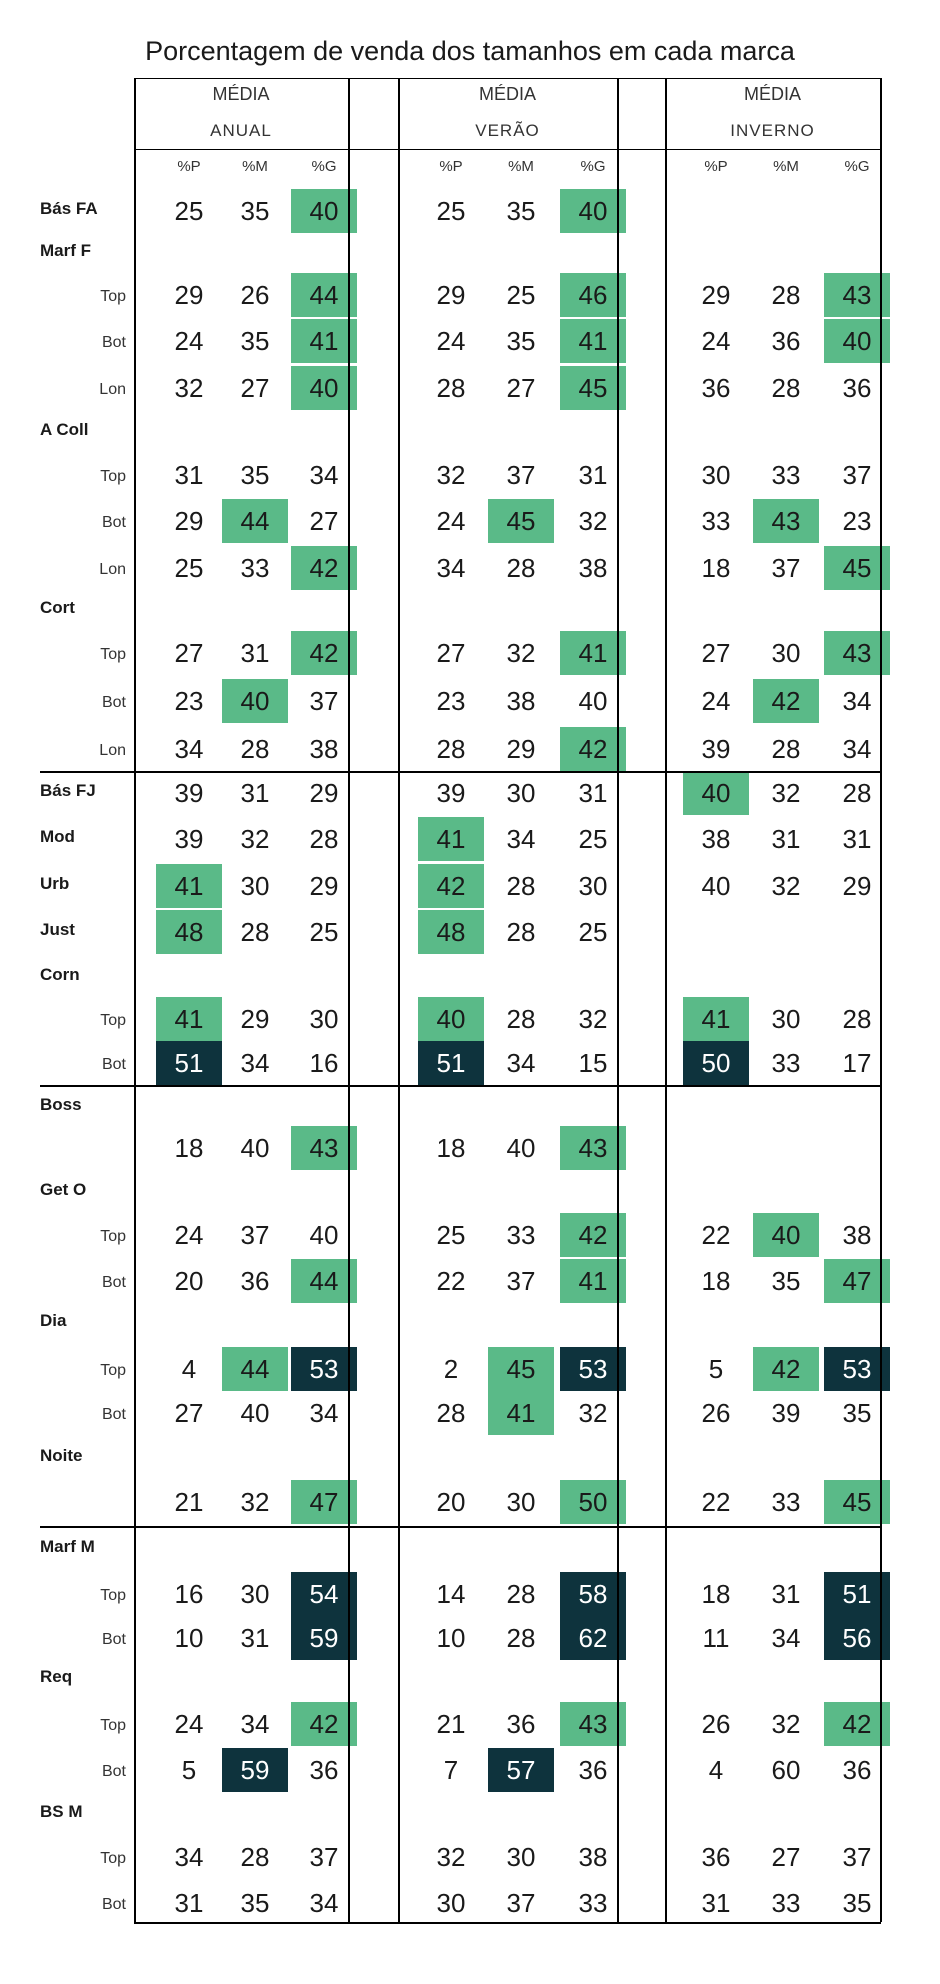 Image resolution: width=940 pixels, height=1984 pixels. What do you see at coordinates (69, 208) in the screenshot?
I see `row-label: Bás FA` at bounding box center [69, 208].